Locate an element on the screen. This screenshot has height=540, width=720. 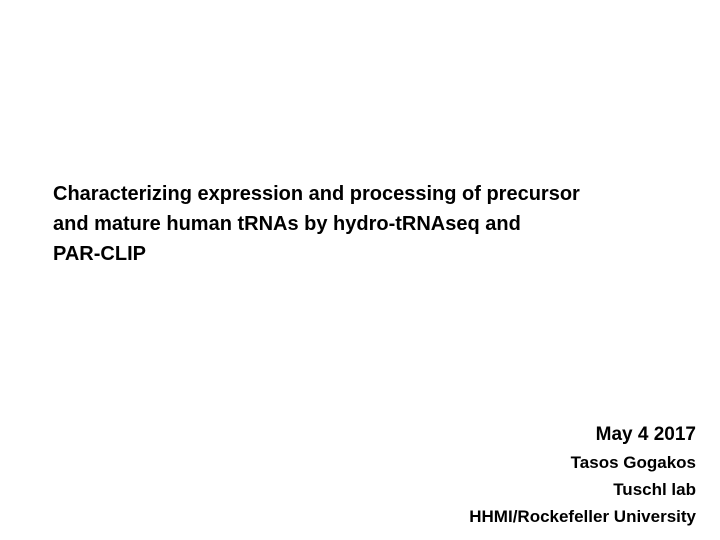
institution-name: HHMI/Rockefeller University is located at coordinates (582, 516).